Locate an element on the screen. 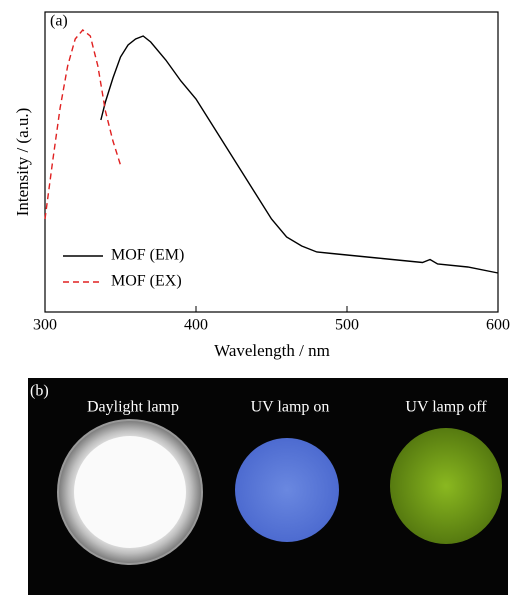 The image size is (522, 603). panel-label: (a) is located at coordinates (59, 21).